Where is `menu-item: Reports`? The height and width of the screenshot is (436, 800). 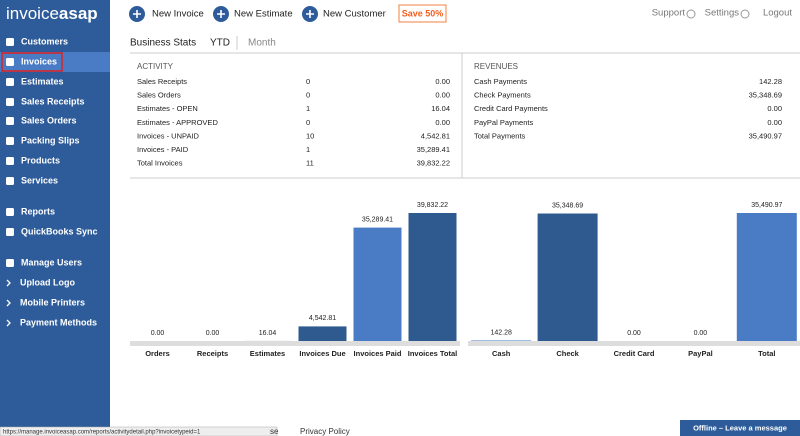
menu-item: Reports is located at coordinates (38, 211).